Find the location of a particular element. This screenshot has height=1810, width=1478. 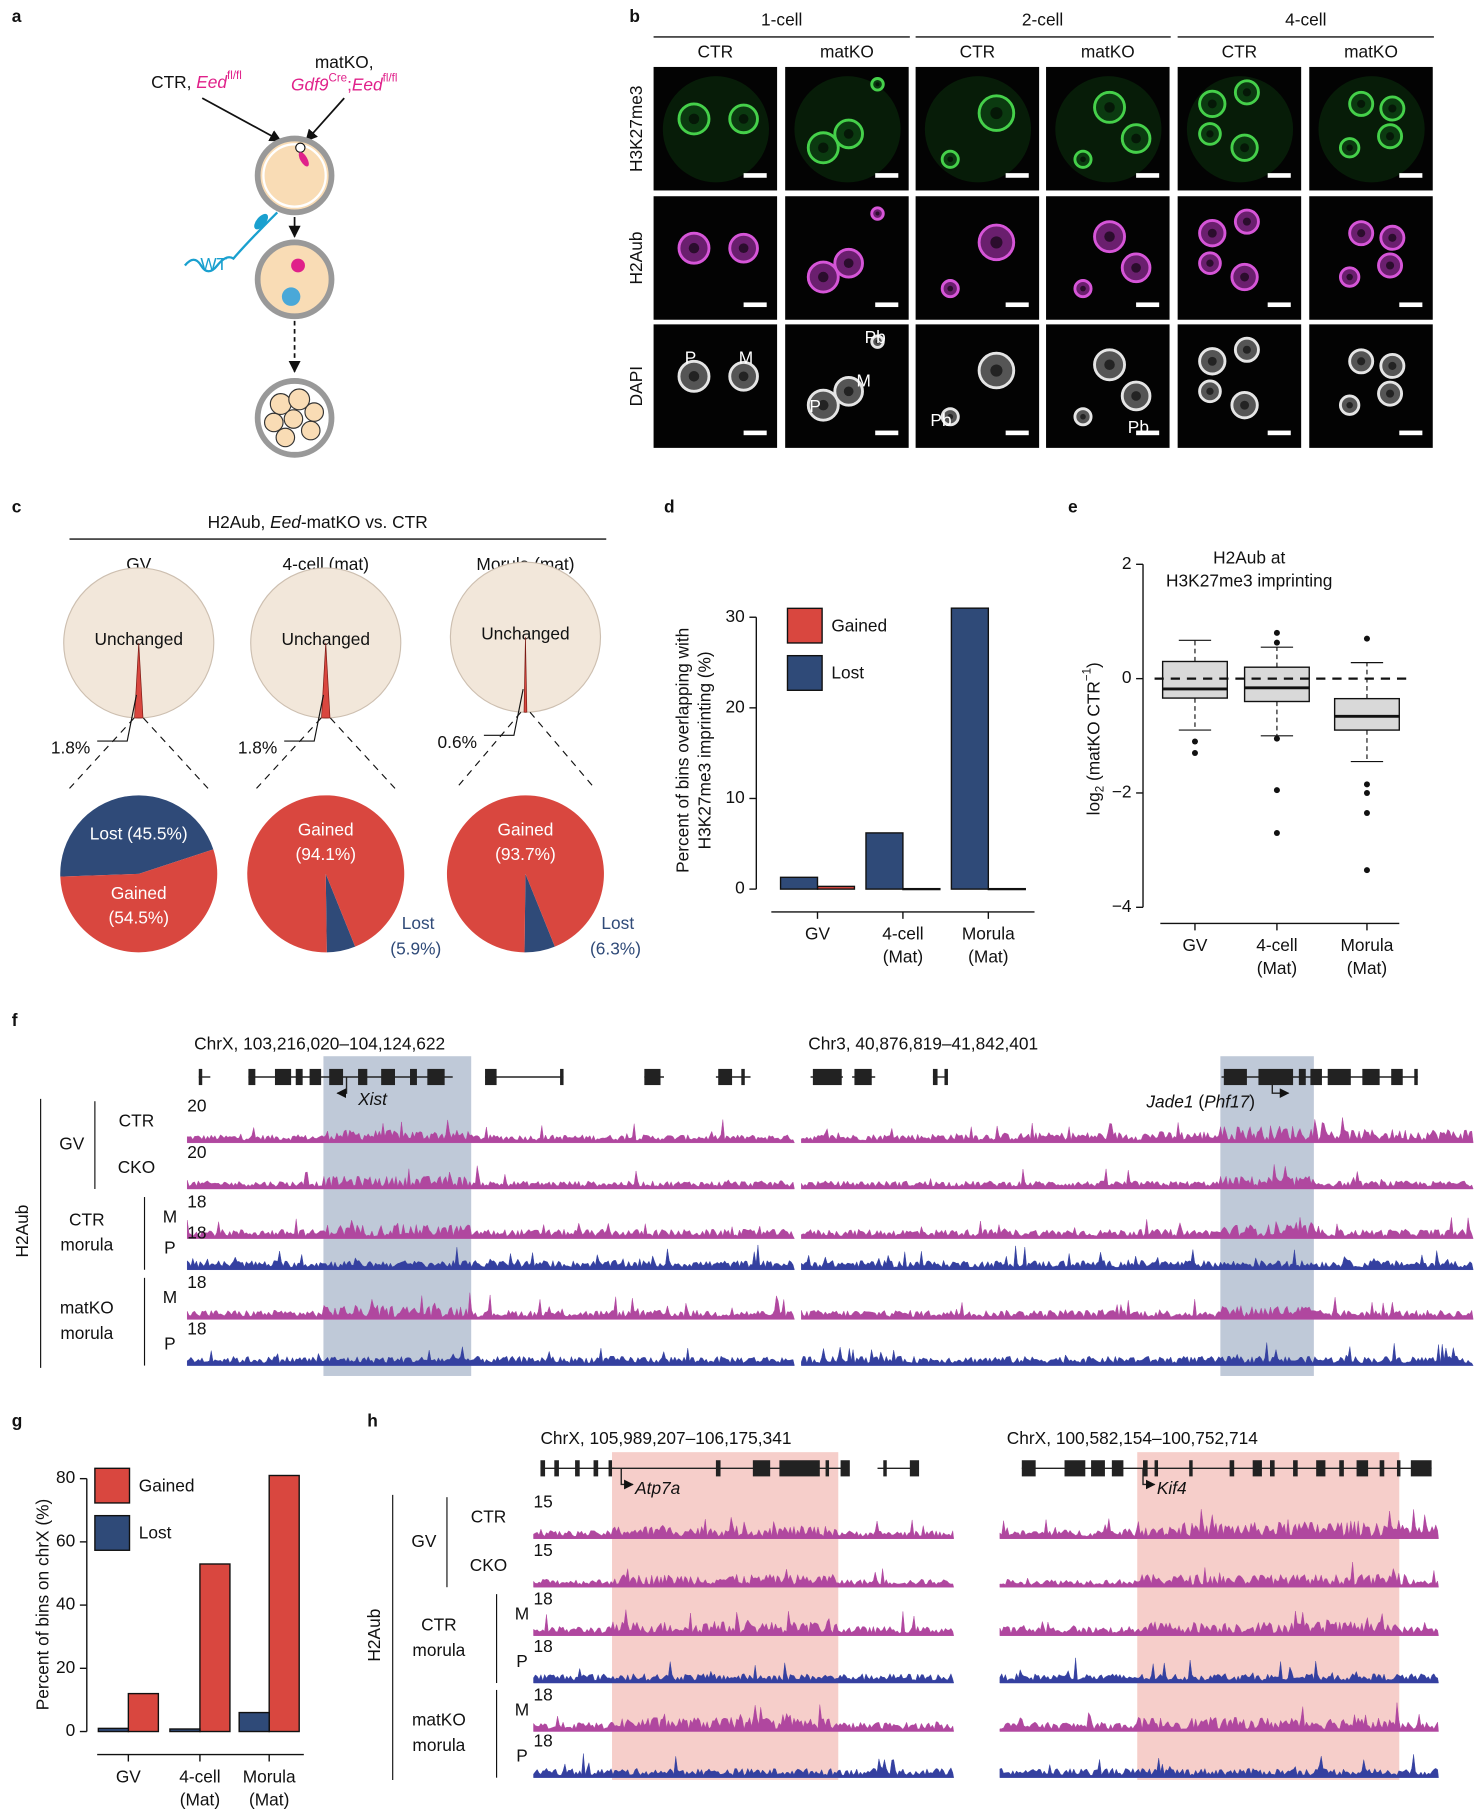

cell-outline is located at coordinates (1371, 129).